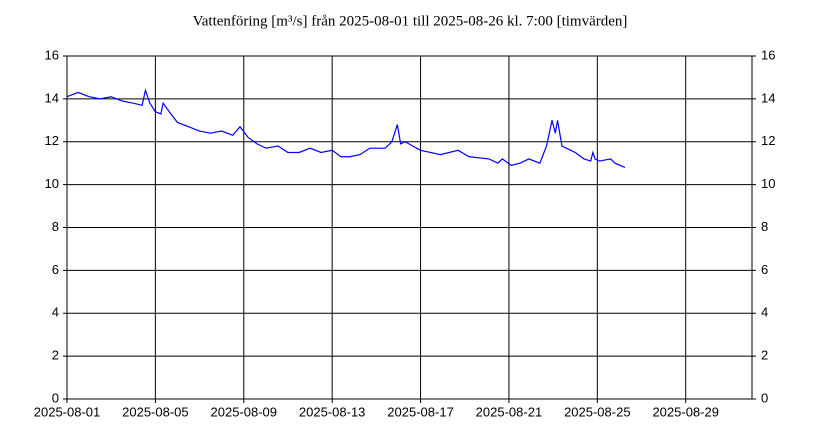 This screenshot has width=820, height=444. I want to click on y-tick-label: 8, so click(55, 226).